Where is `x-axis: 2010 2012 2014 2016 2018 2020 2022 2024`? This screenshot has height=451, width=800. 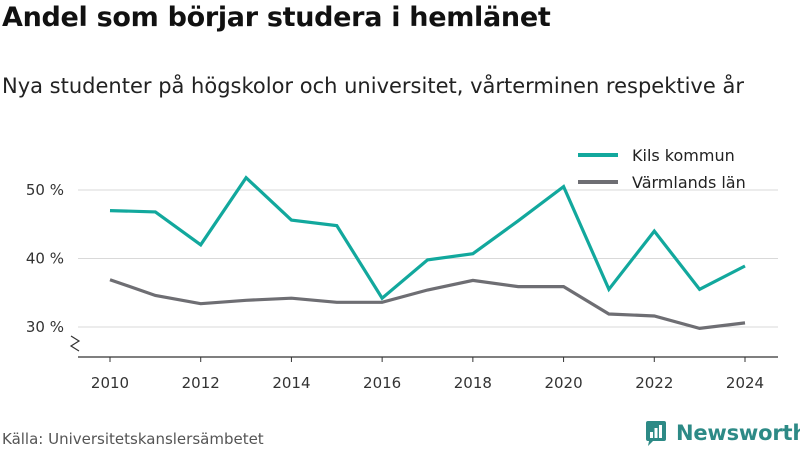
x-axis: 2010 2012 2014 2016 2018 2020 2022 2024 is located at coordinates (428, 374).